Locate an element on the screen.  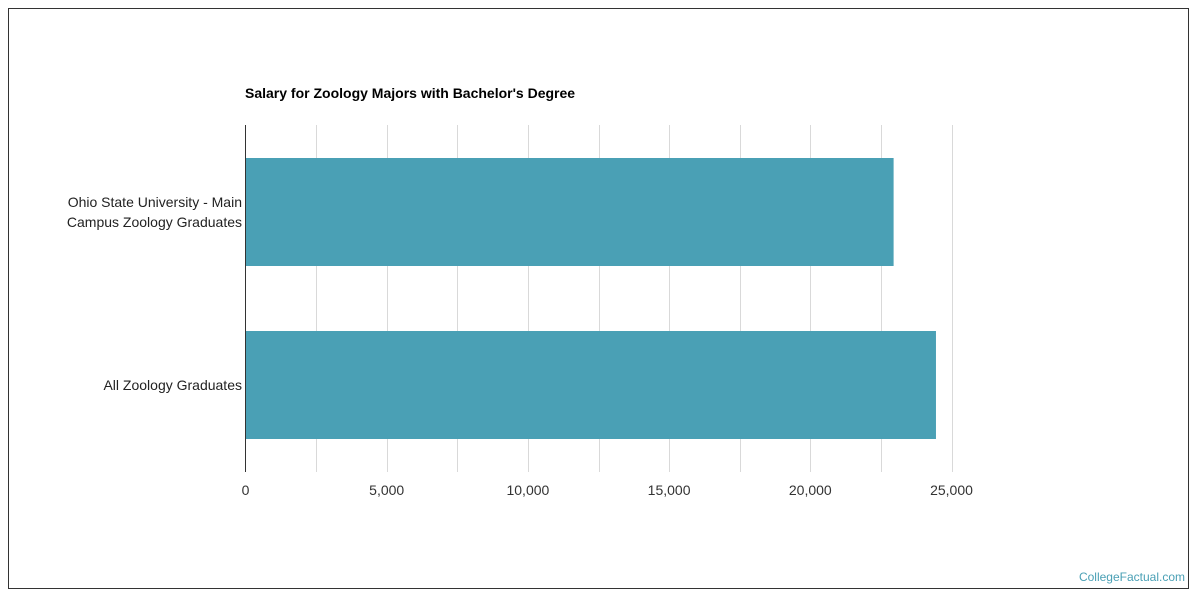
x-tick-label: 15,000 is located at coordinates (669, 490).